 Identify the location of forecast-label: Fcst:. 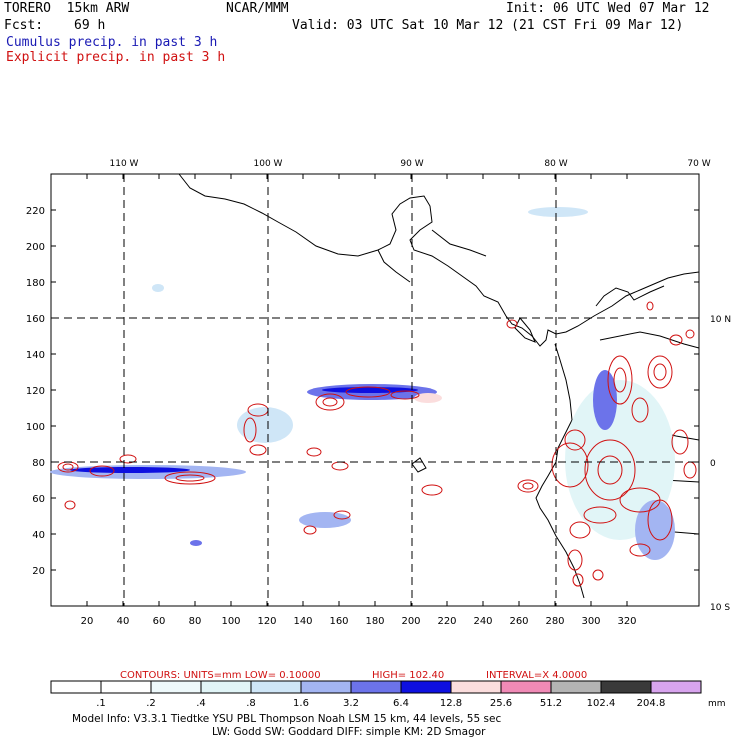
(24, 25).